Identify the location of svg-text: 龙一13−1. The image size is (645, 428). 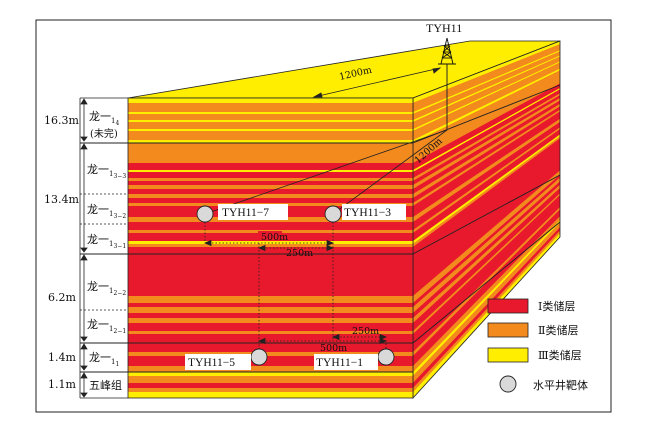
(106, 241).